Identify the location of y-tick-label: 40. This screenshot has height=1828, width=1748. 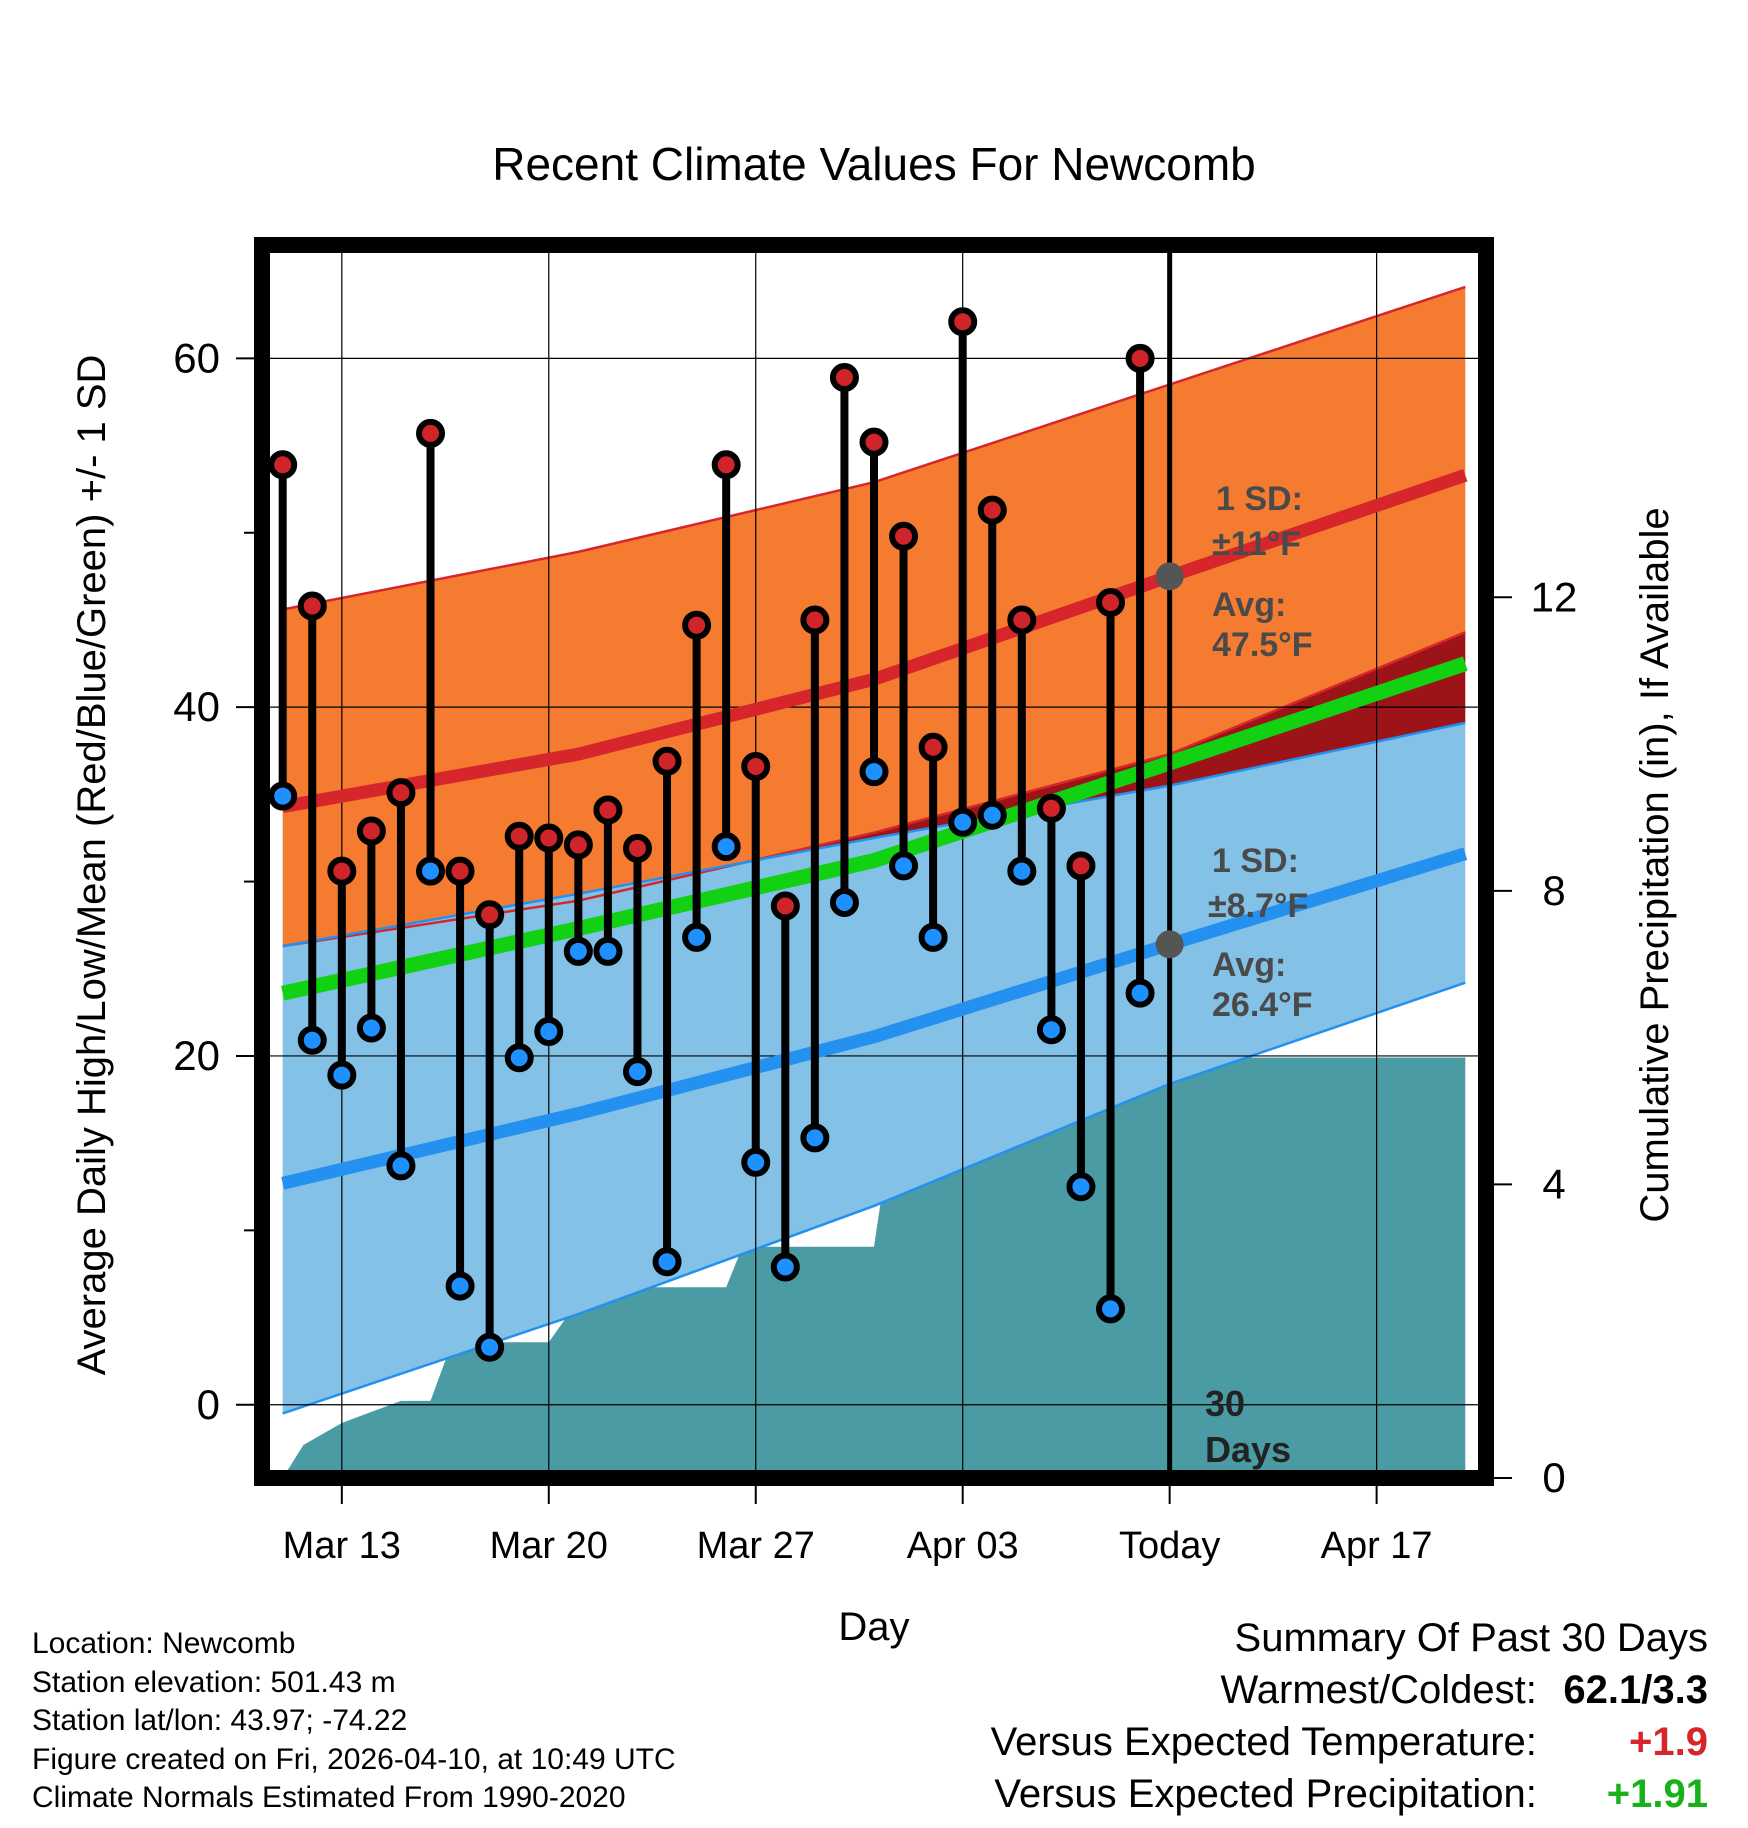
(196, 706).